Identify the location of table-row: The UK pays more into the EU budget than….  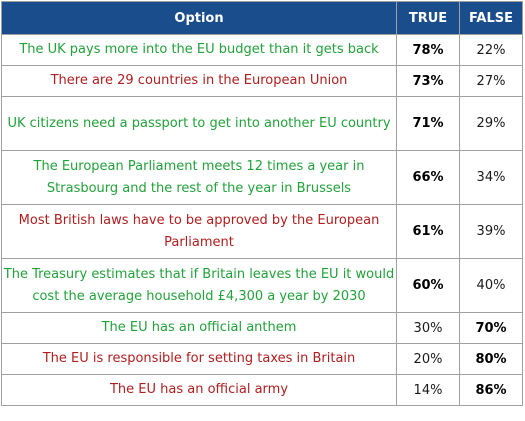
(262, 50).